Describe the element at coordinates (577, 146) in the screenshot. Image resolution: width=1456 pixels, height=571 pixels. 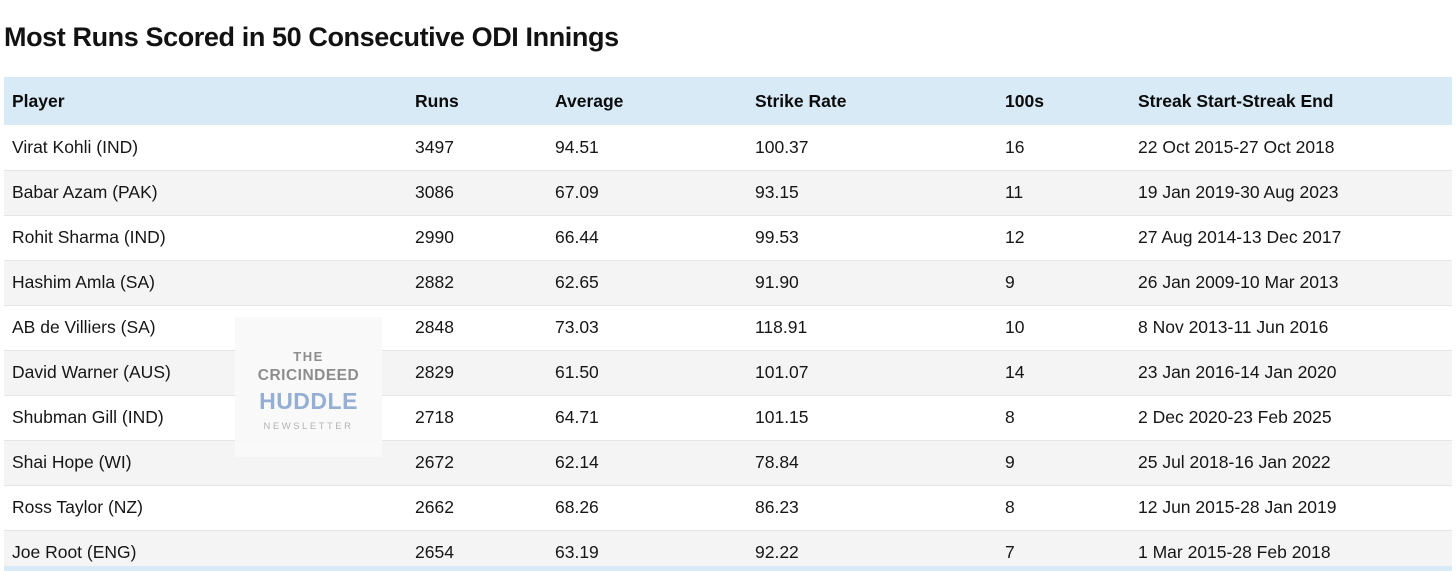
I see `average-cell: 94.51` at that location.